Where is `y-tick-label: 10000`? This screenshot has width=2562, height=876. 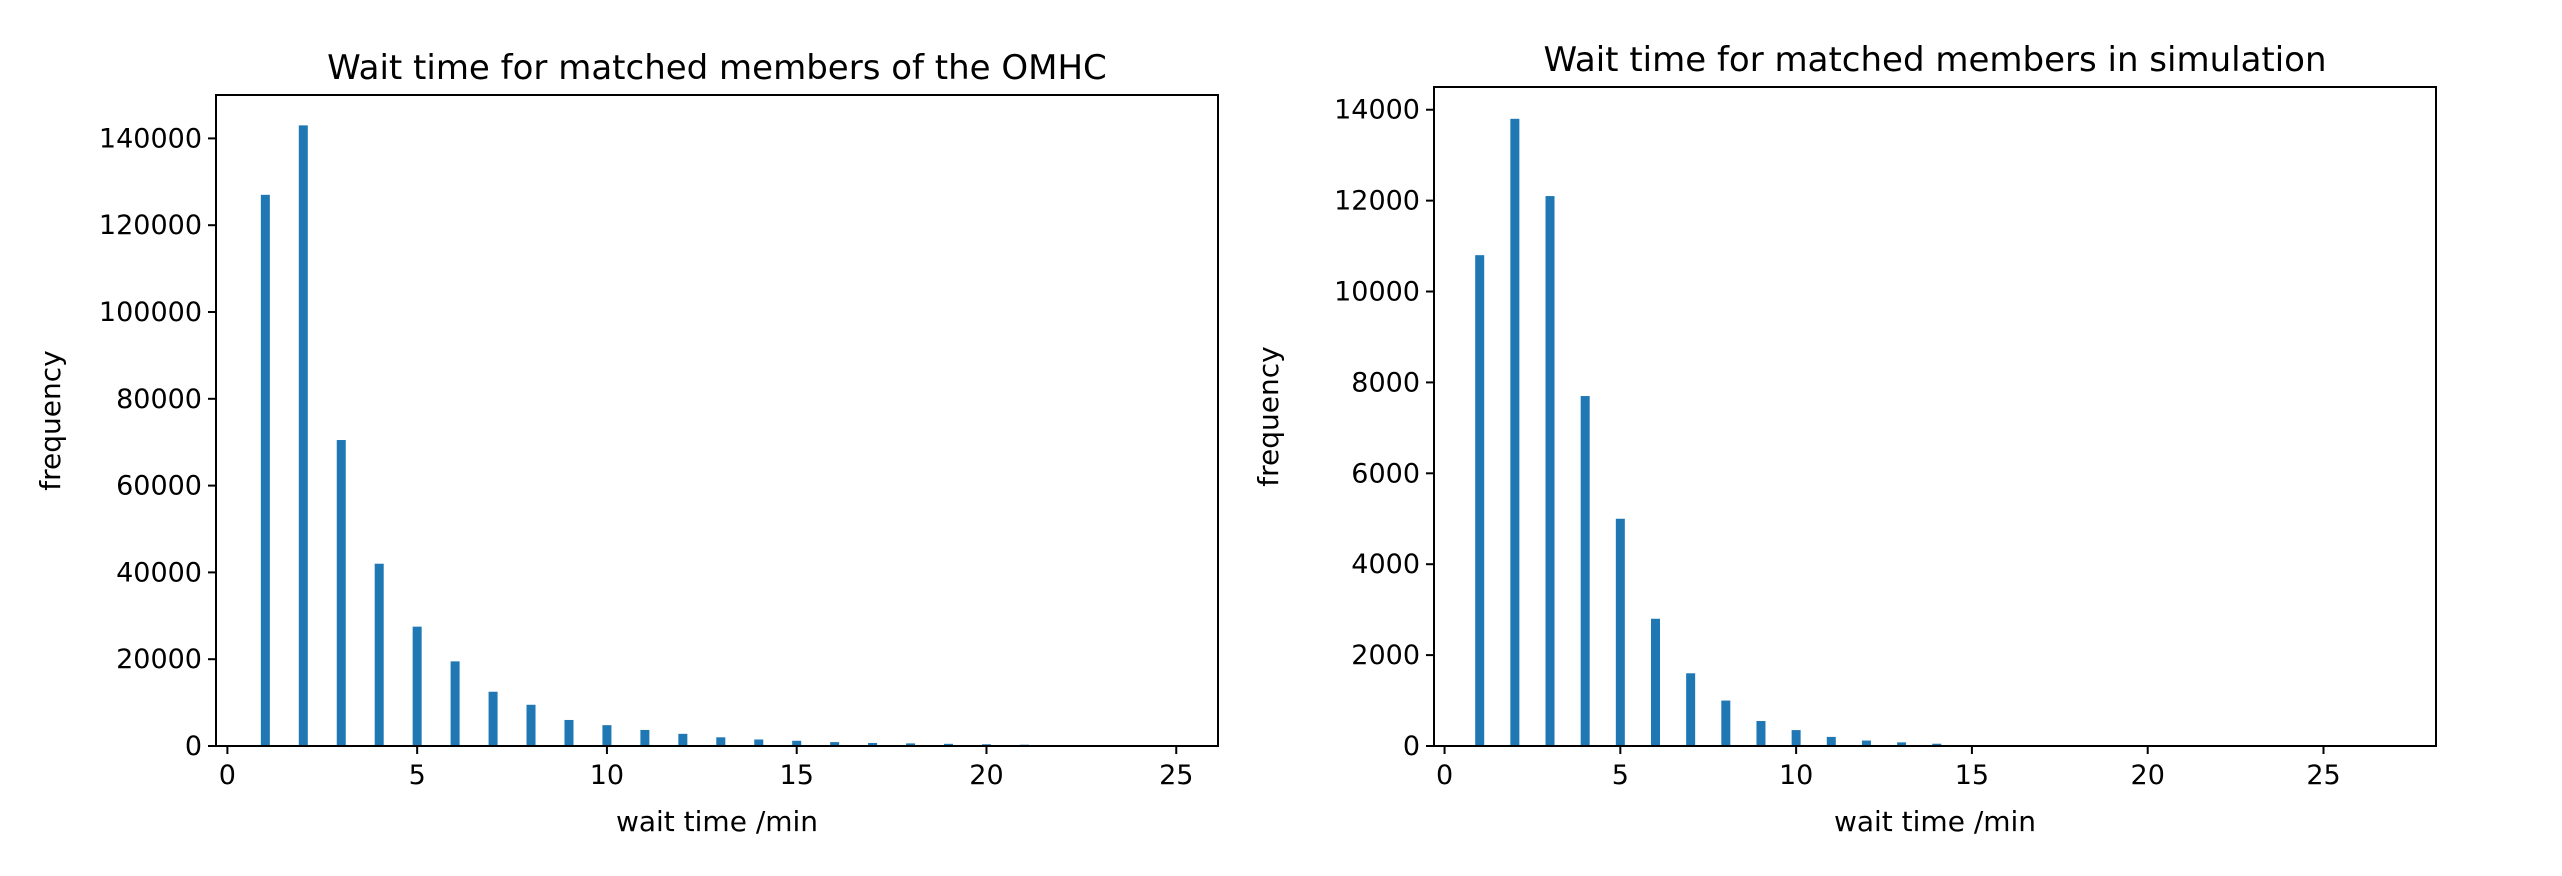
y-tick-label: 10000 is located at coordinates (1377, 292).